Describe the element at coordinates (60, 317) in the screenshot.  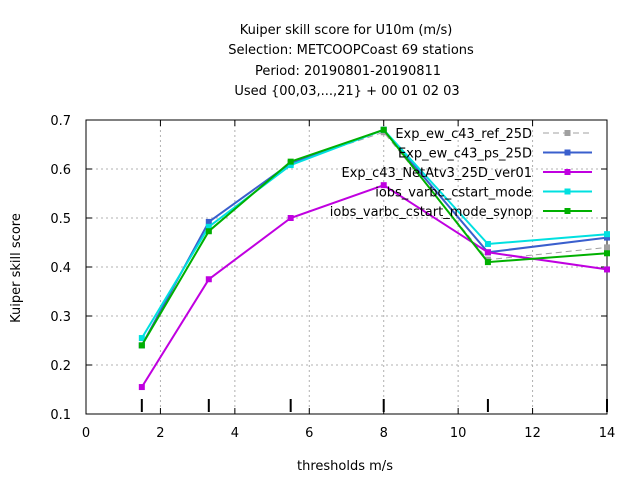
I see `y-tick-label: 0.3` at that location.